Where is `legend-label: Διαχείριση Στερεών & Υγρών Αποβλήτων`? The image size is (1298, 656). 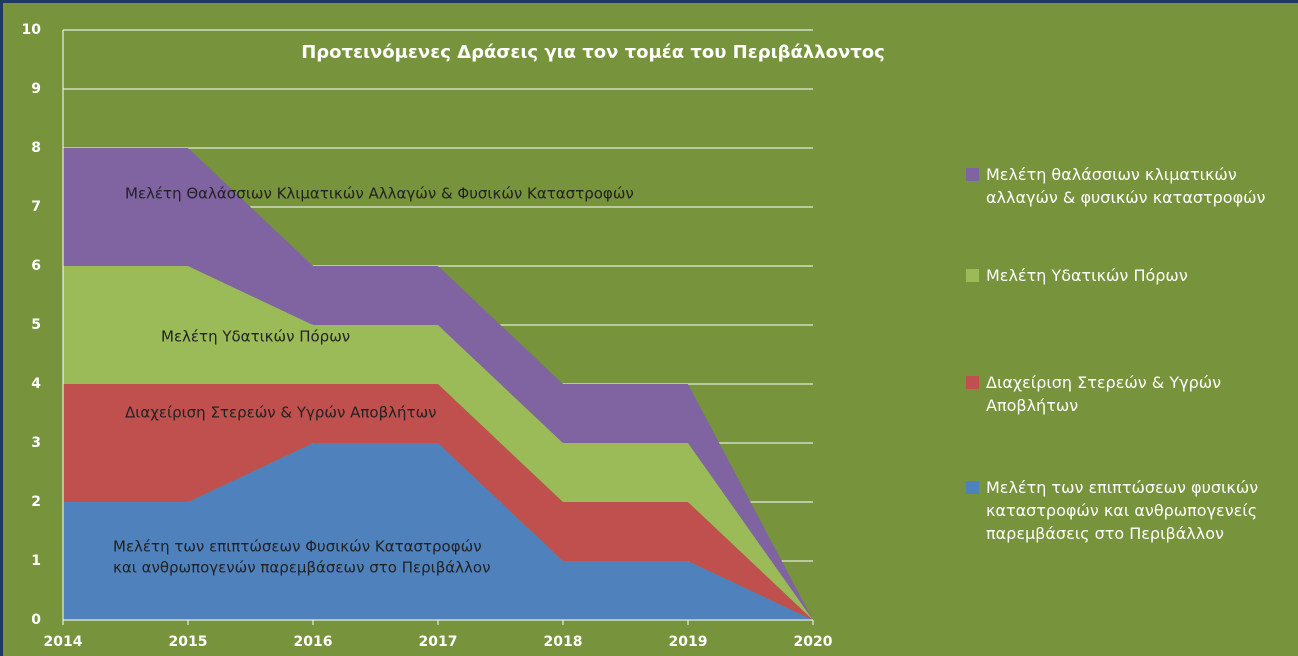 legend-label: Διαχείριση Στερεών & Υγρών Αποβλήτων is located at coordinates (1104, 394).